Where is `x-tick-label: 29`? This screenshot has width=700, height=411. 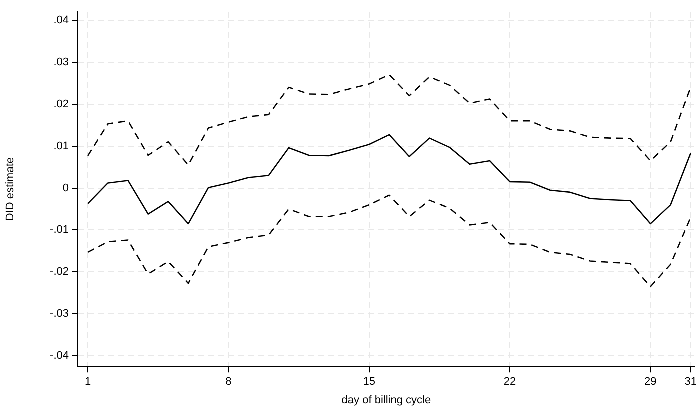 x-tick-label: 29 is located at coordinates (650, 382).